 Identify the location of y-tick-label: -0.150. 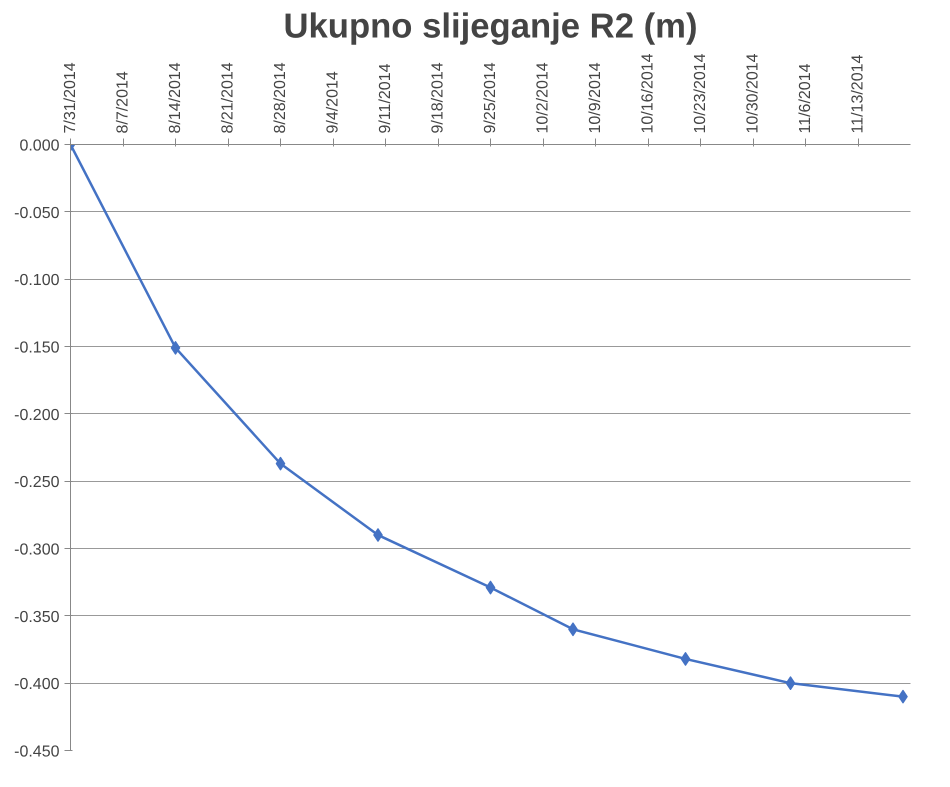
(37, 348).